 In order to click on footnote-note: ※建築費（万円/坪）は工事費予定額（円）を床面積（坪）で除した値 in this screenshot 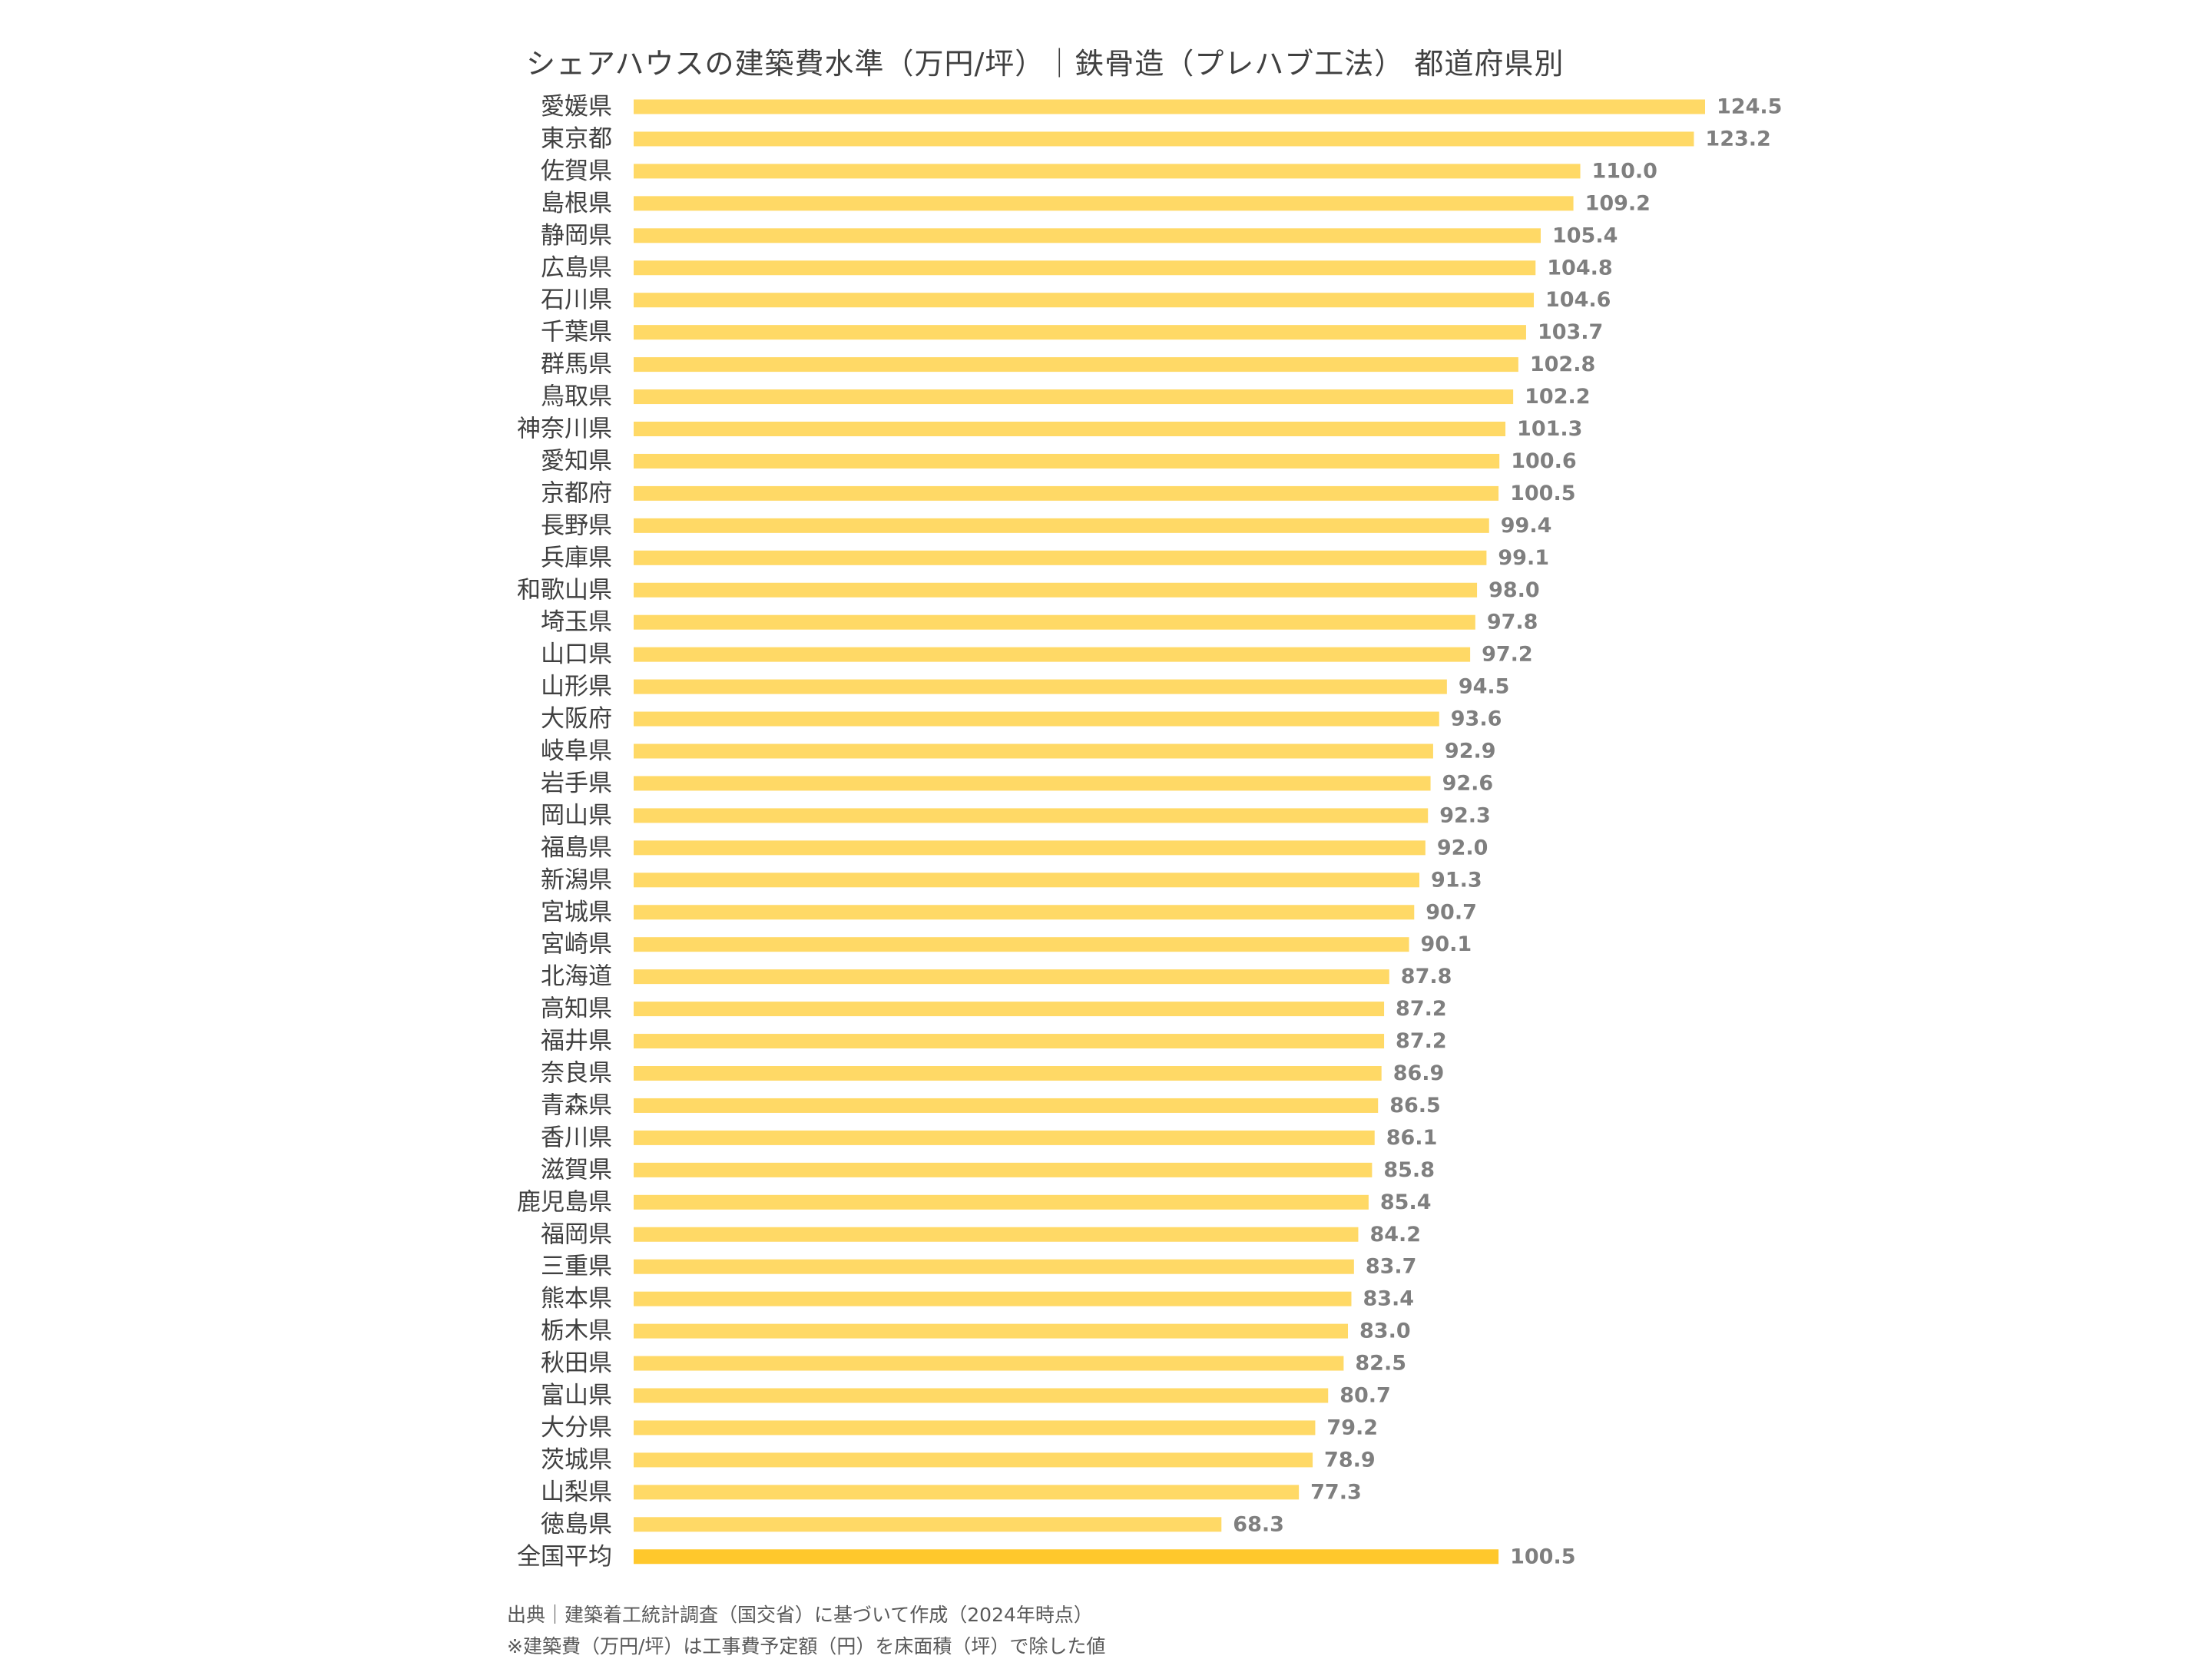, I will do `click(807, 1646)`.